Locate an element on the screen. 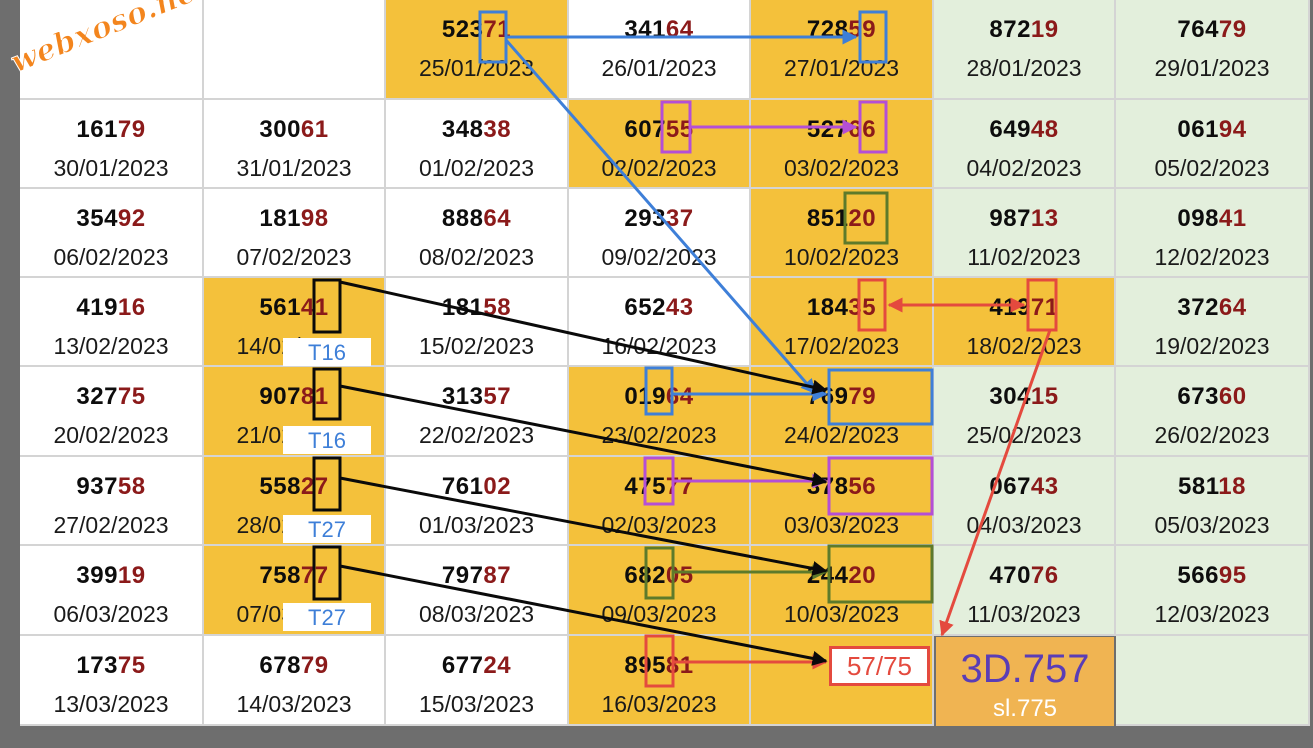 The height and width of the screenshot is (748, 1313). number-tail: 24 is located at coordinates (497, 665).